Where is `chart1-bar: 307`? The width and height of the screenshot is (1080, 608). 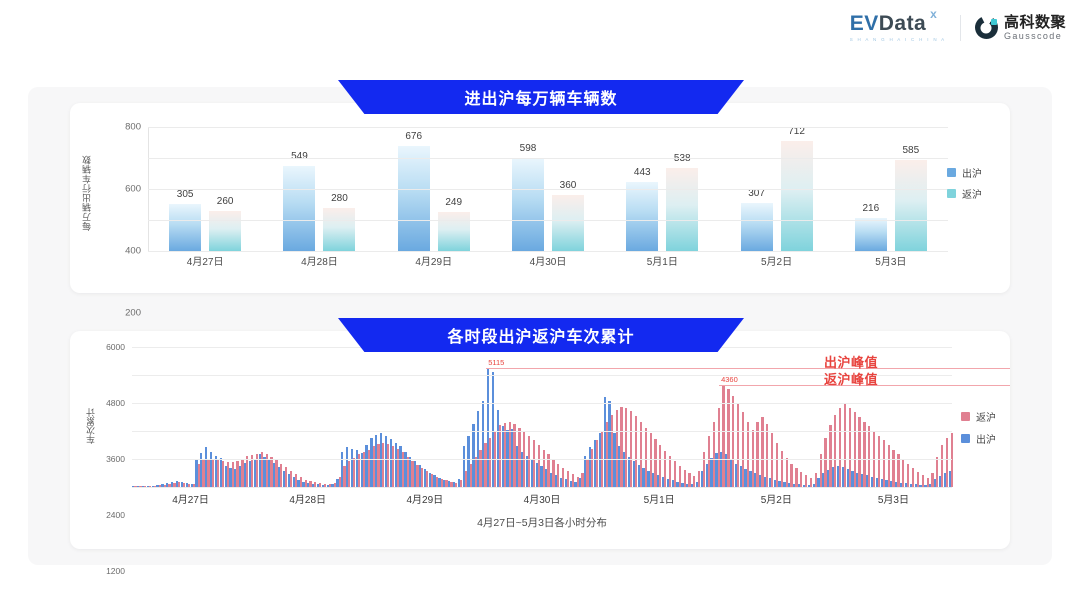 chart1-bar: 307 is located at coordinates (756, 219).